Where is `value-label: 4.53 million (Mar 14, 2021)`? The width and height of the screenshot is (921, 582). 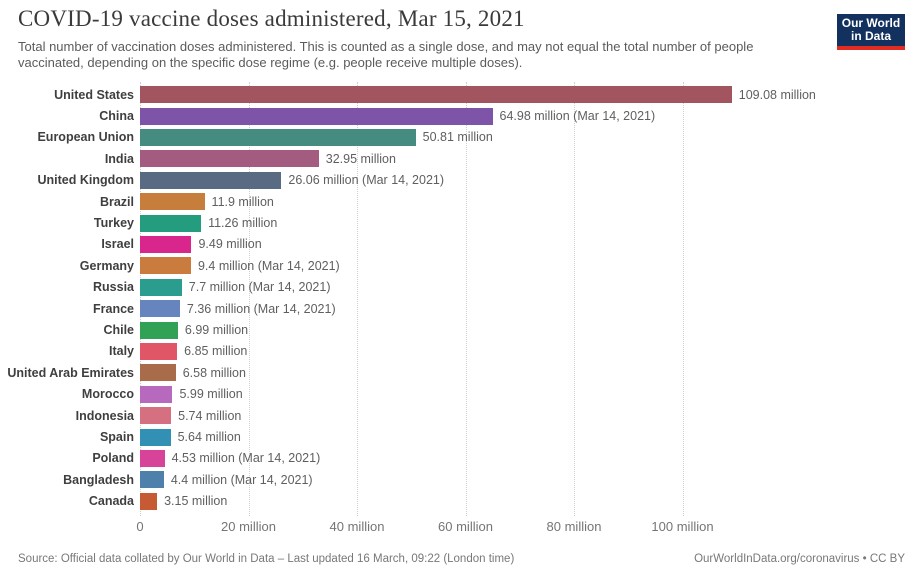
value-label: 4.53 million (Mar 14, 2021) is located at coordinates (246, 458).